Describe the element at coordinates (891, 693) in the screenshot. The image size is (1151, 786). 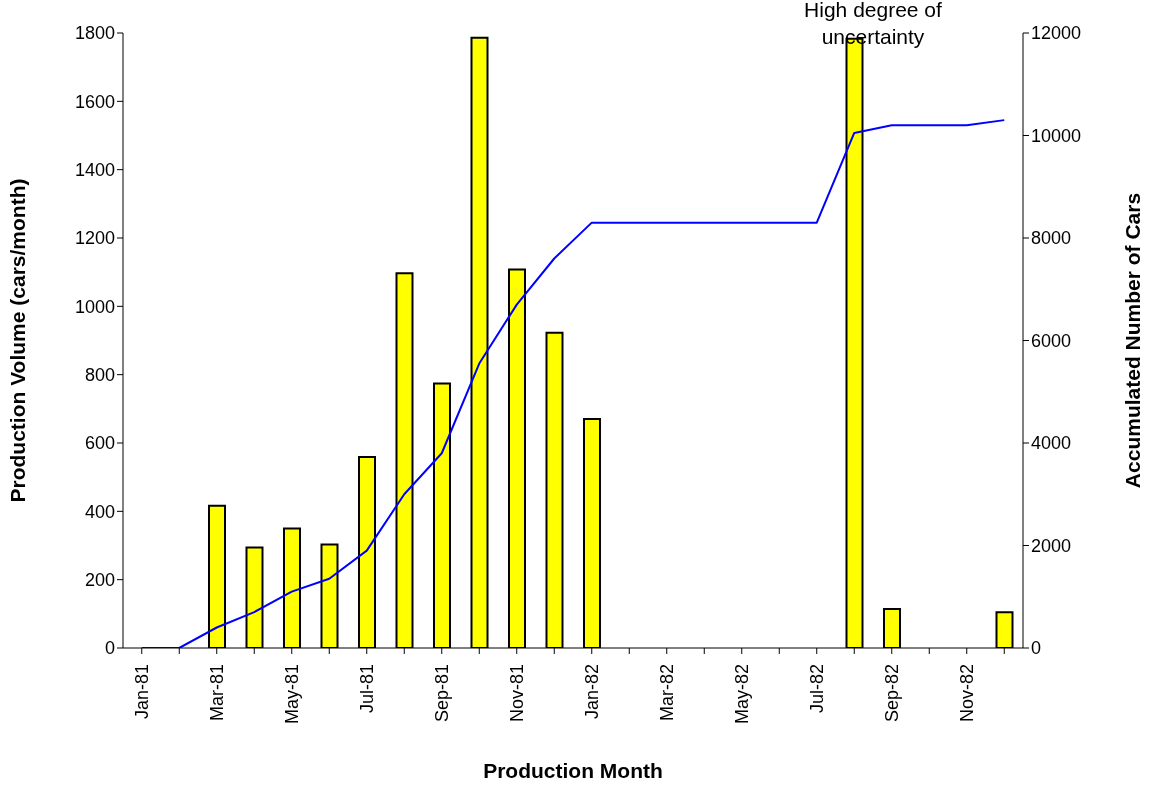
I see `x-tick-label: Sep-82` at that location.